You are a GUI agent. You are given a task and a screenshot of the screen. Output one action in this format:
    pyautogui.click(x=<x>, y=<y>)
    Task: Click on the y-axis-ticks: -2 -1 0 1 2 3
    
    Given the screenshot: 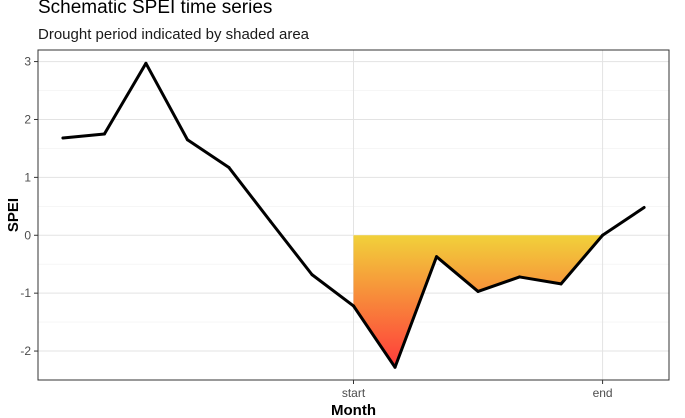 What is the action you would take?
    pyautogui.click(x=29, y=206)
    